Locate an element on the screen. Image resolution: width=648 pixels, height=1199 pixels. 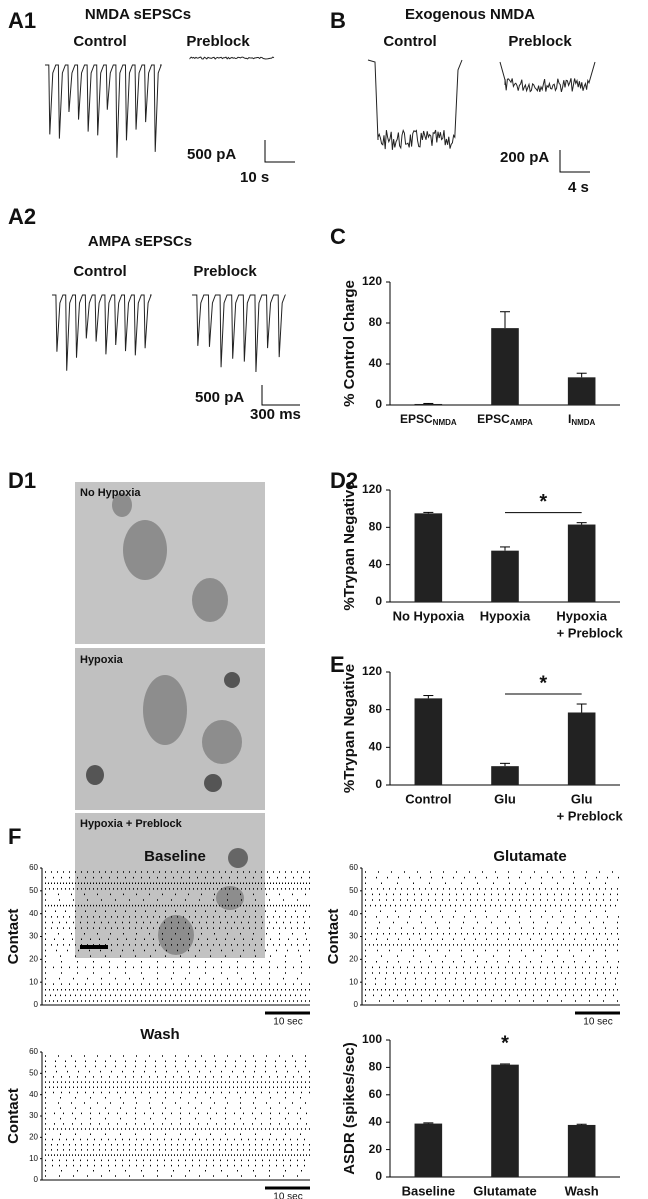
trace-title: AMPA sEPSCs is located at coordinates (140, 241).